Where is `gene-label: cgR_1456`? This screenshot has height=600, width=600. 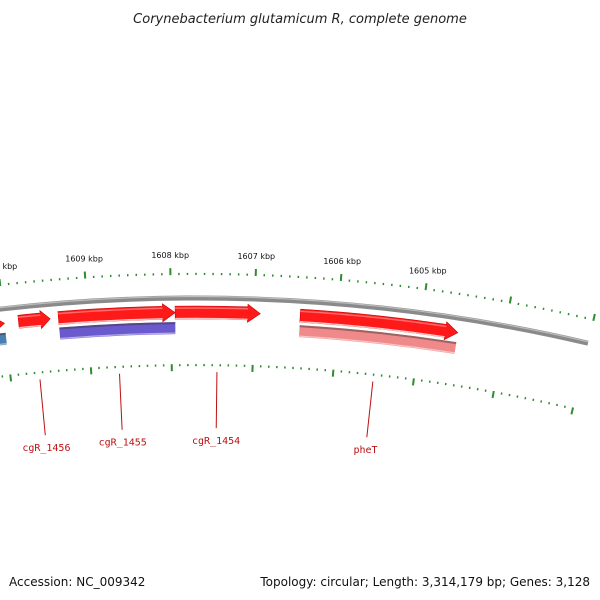 gene-label: cgR_1456 is located at coordinates (46, 448).